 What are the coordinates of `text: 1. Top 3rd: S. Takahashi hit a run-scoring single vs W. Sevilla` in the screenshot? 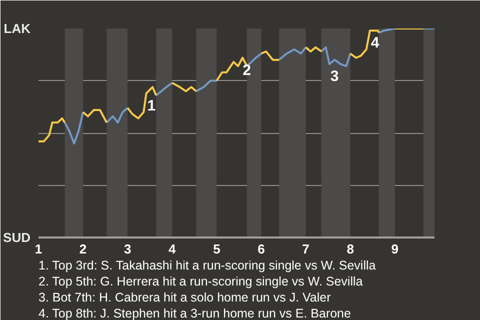 It's located at (207, 265).